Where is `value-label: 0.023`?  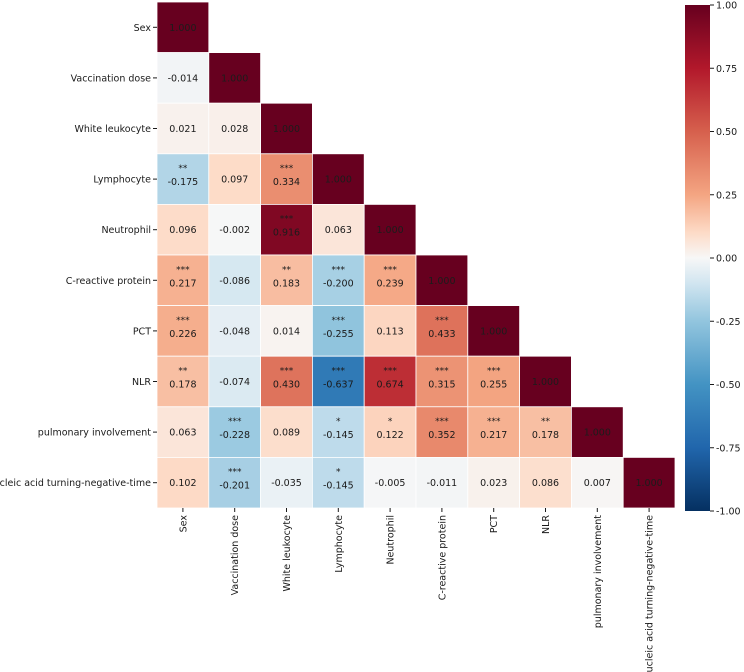 value-label: 0.023 is located at coordinates (493, 483).